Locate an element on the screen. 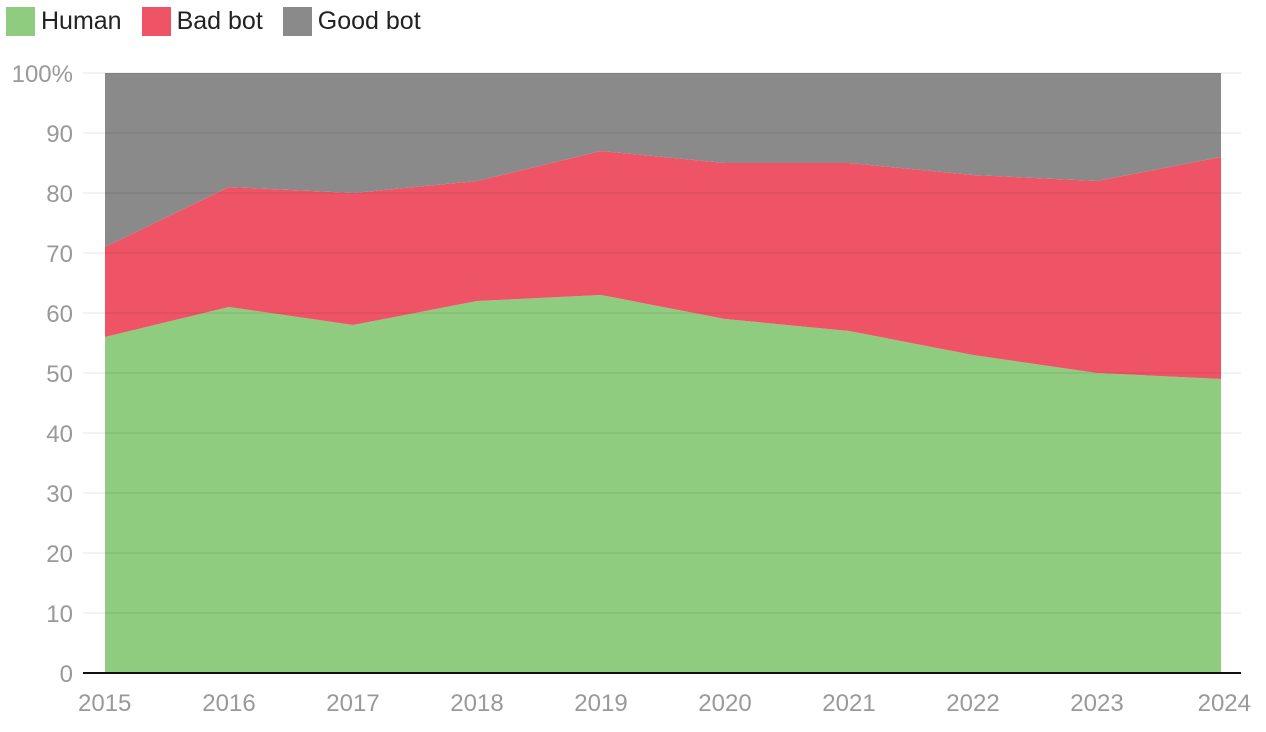  legend-label-human: Human is located at coordinates (81, 20).